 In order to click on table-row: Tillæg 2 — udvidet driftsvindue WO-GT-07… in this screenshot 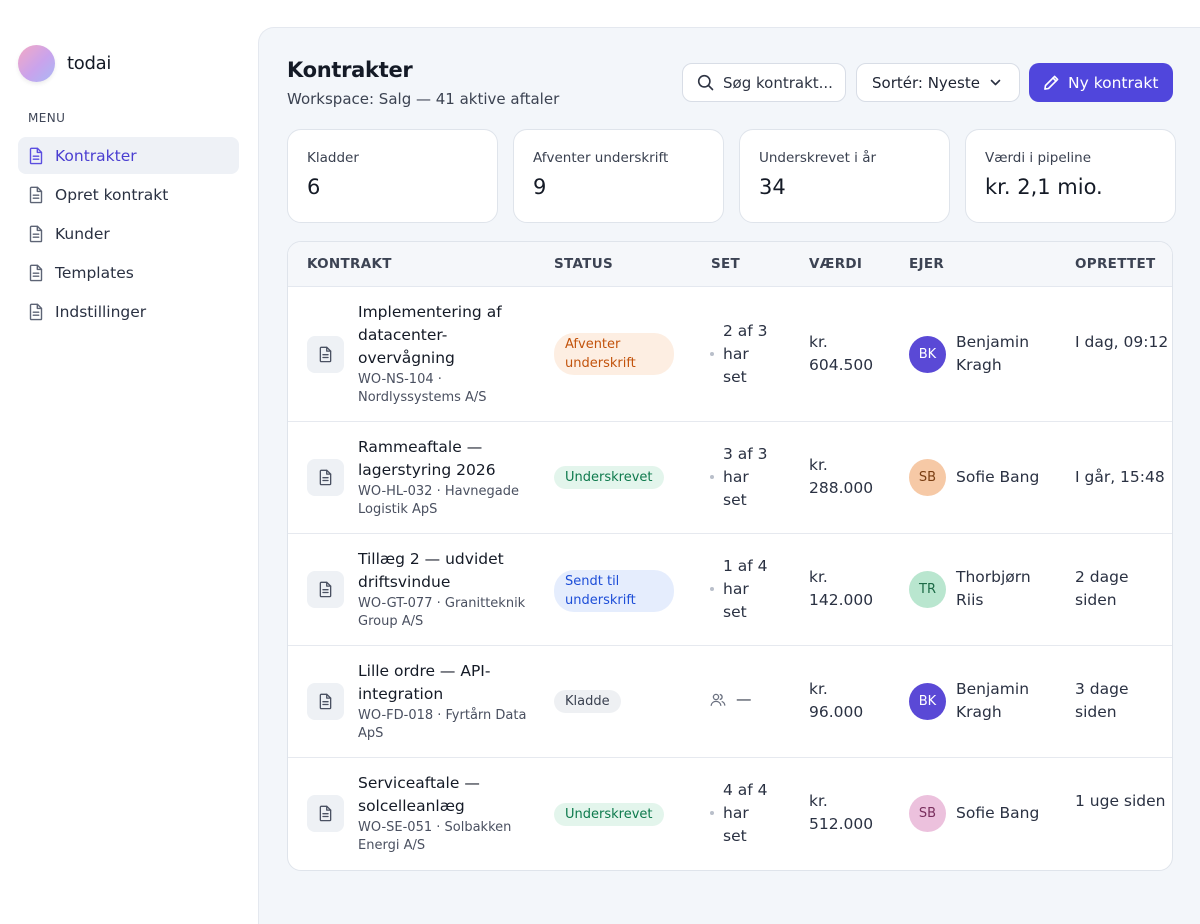, I will do `click(730, 590)`.